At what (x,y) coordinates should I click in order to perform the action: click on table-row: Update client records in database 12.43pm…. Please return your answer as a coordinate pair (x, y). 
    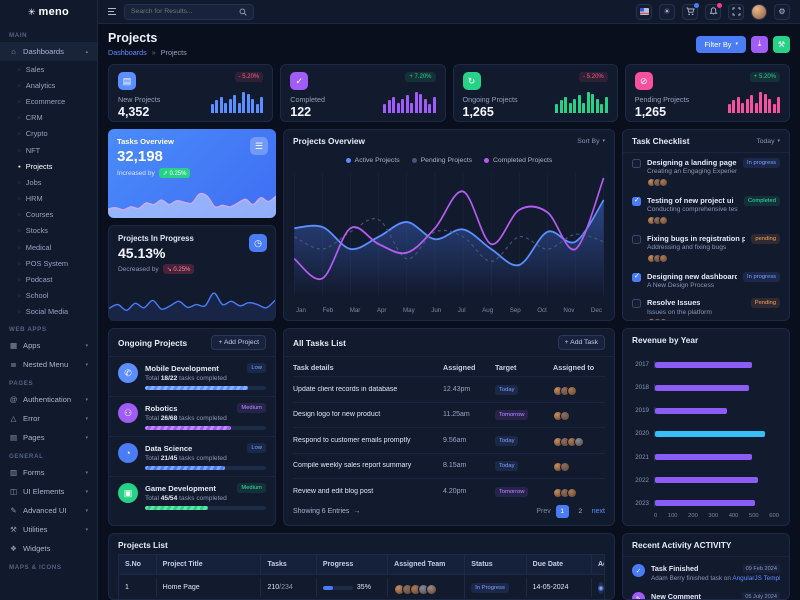
    Looking at the image, I should click on (449, 389).